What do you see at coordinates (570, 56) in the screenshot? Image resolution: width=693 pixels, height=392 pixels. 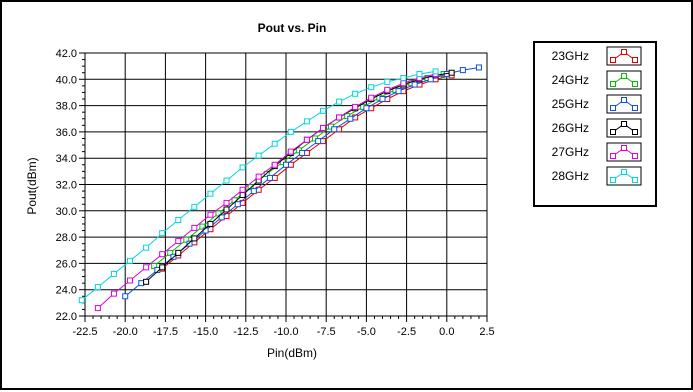 I see `legend-label: 23GHz` at bounding box center [570, 56].